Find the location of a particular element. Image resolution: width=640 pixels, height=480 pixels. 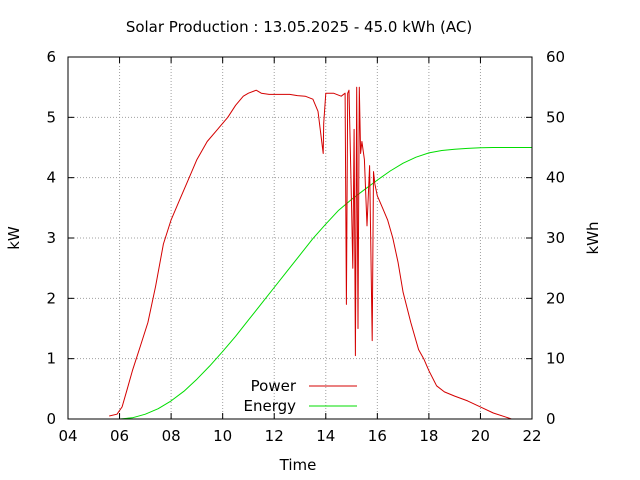

x-tick-label: 10 is located at coordinates (222, 436).